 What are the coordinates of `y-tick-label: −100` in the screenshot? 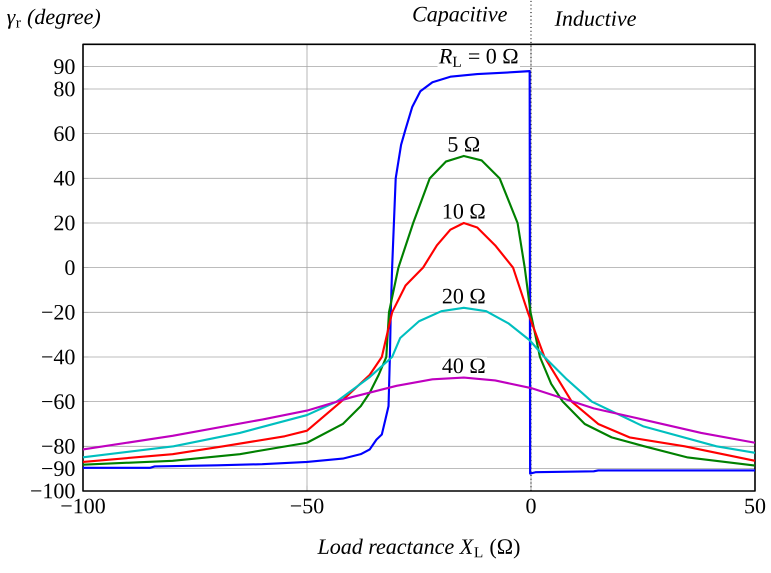 It's located at (53, 491).